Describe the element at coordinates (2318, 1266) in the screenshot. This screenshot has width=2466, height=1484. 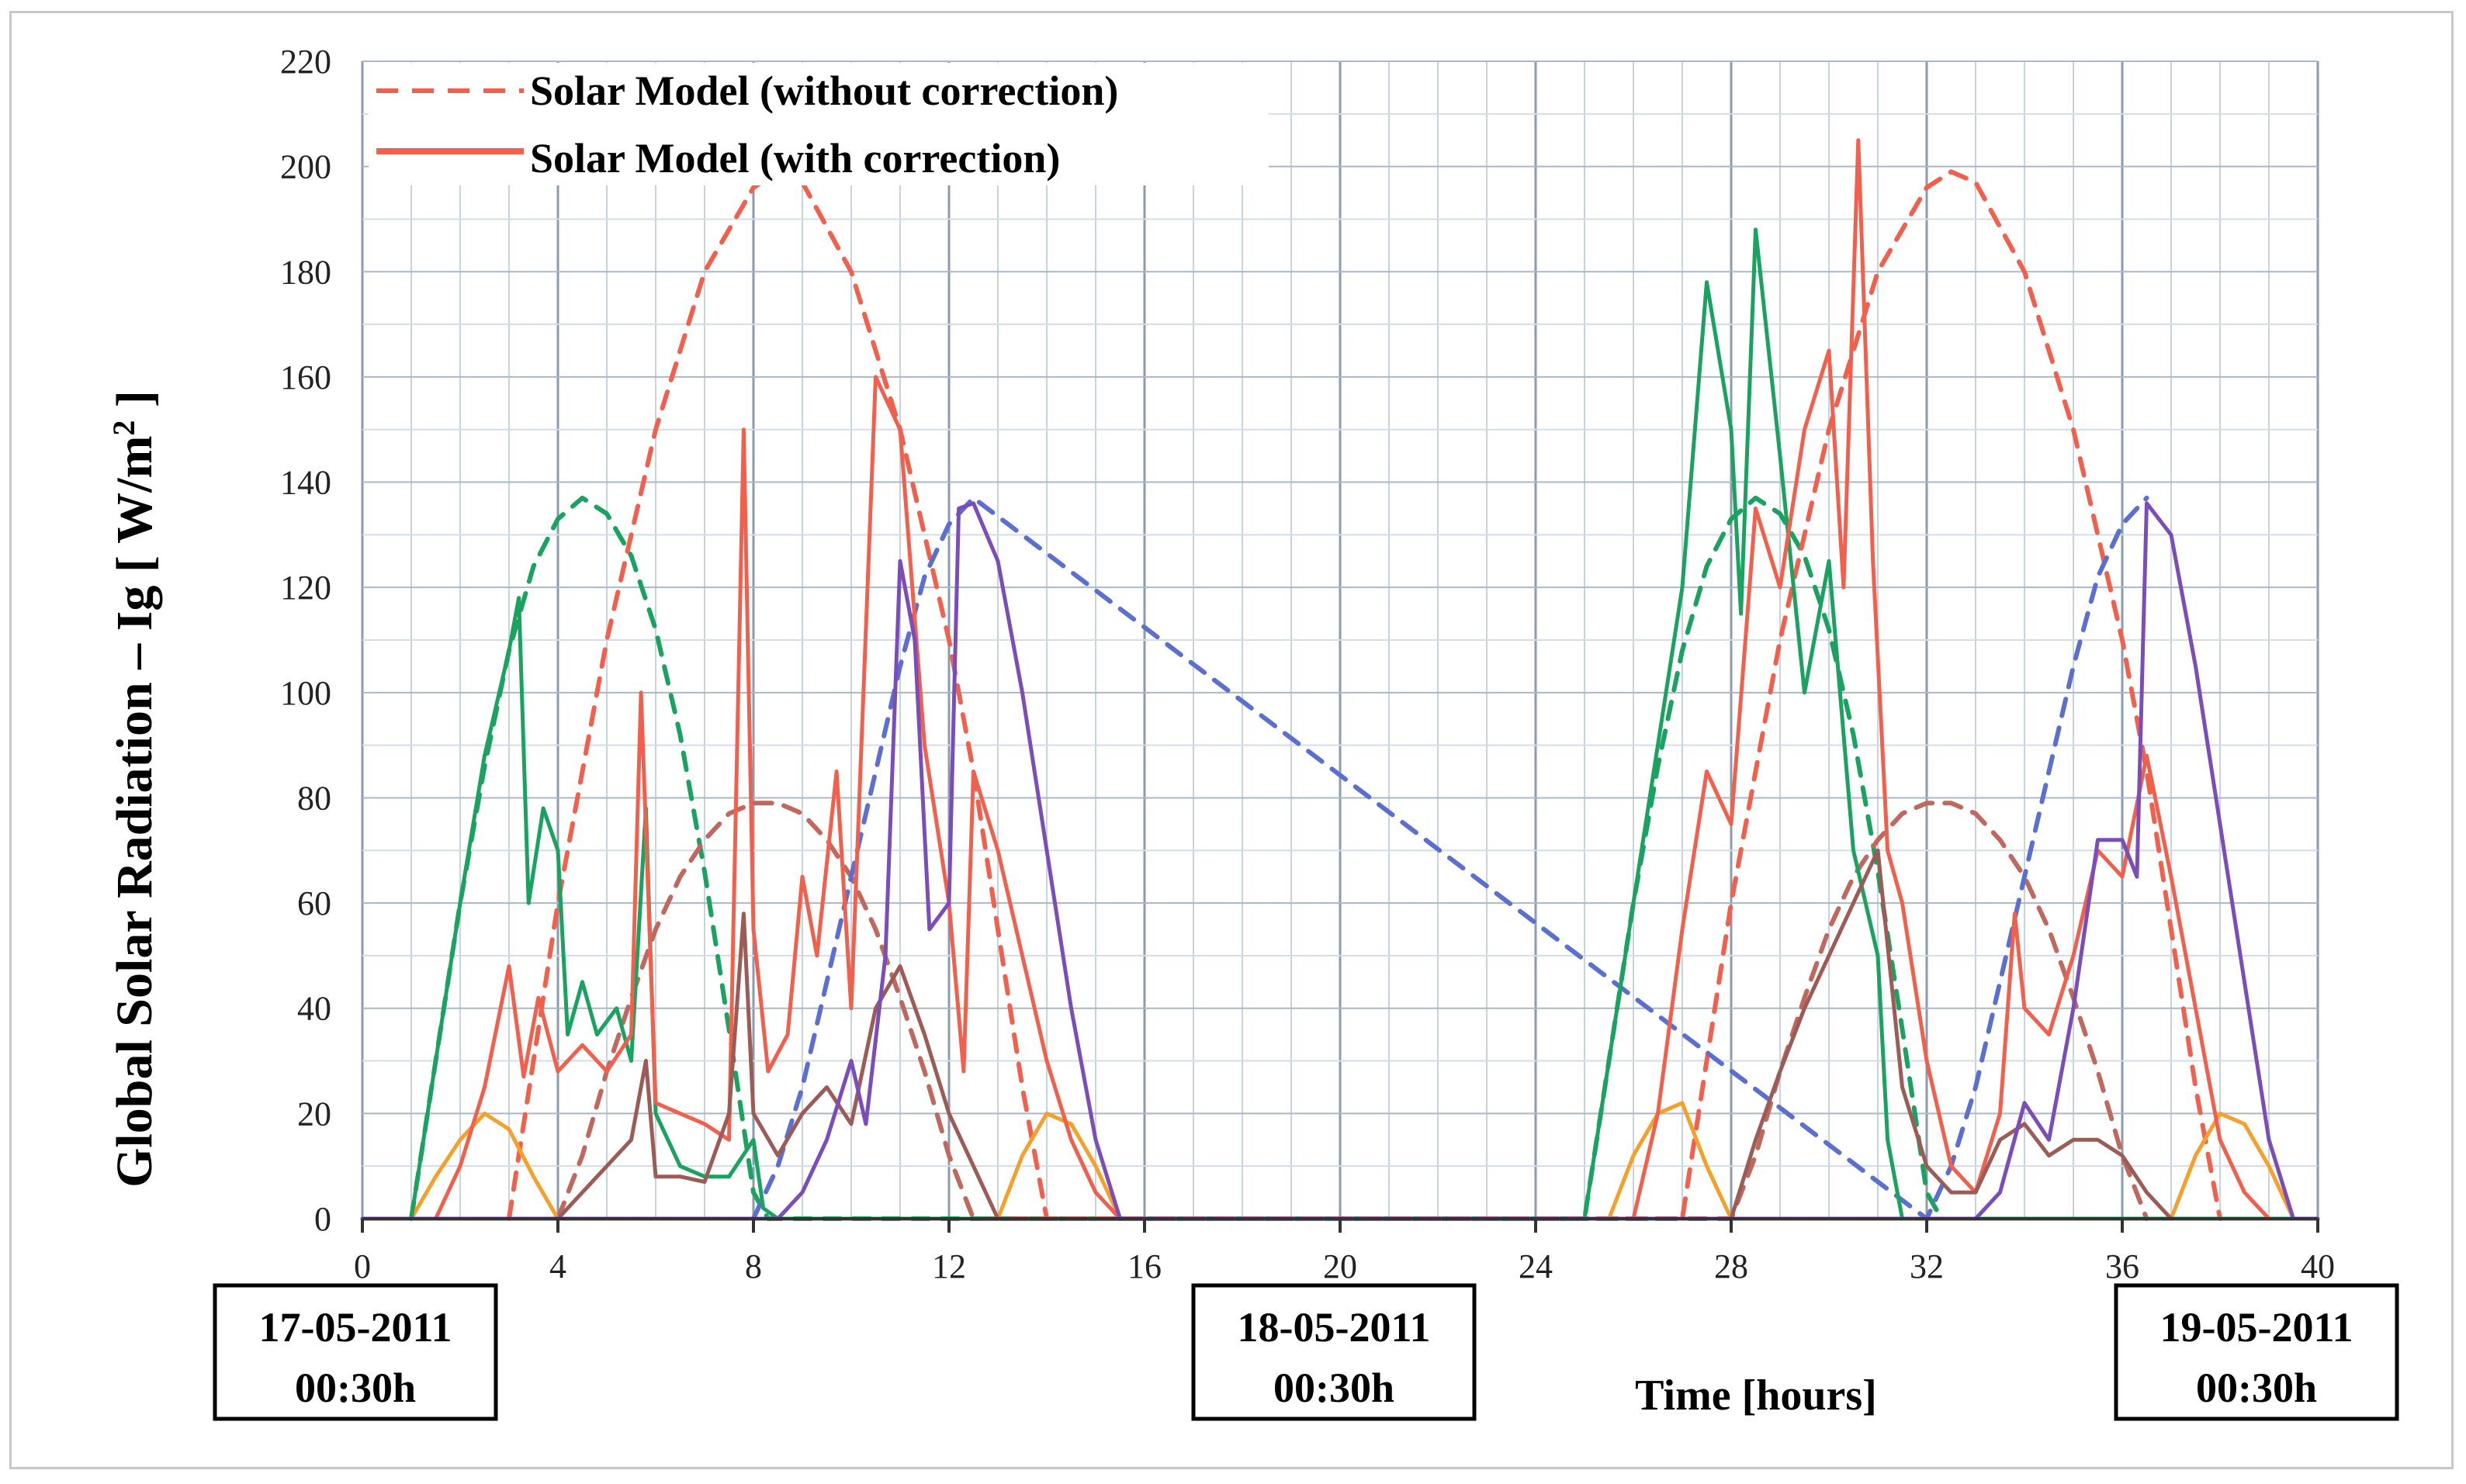
I see `x-tick-label: 40` at that location.